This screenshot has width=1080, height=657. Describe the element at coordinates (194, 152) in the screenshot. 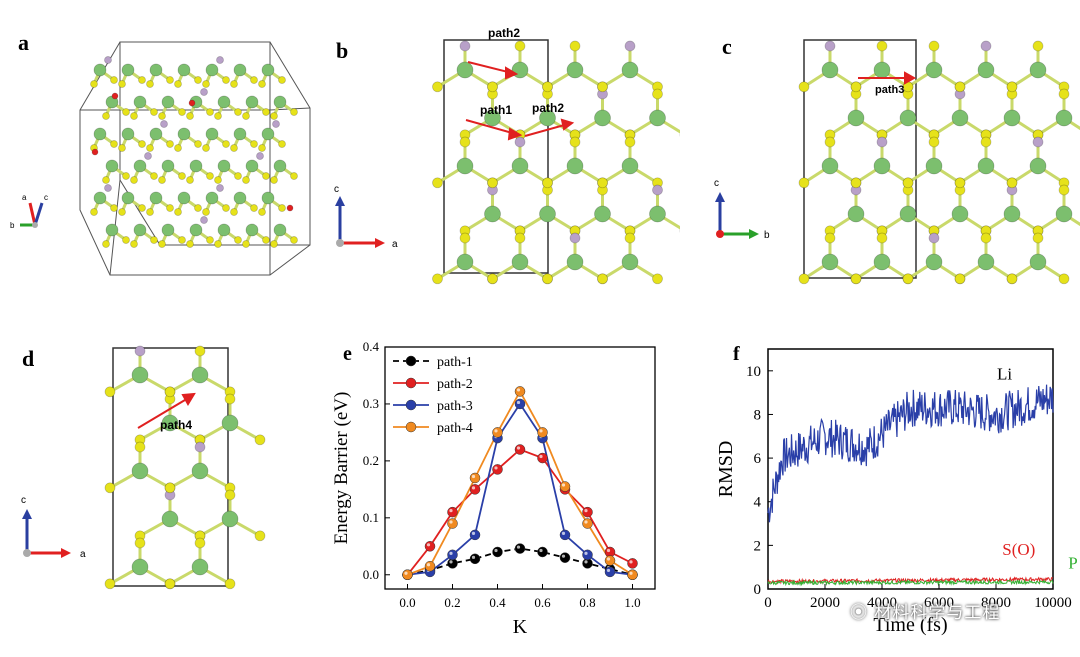

I see `atoms-a` at that location.